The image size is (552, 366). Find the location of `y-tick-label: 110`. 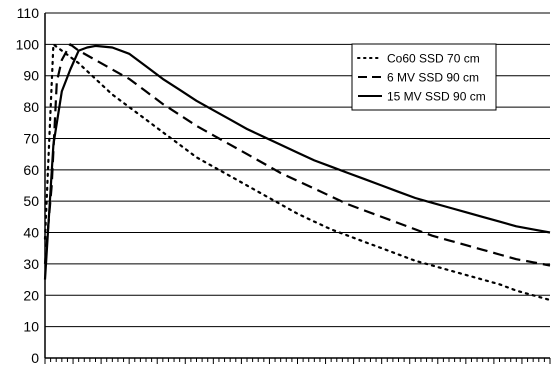

y-tick-label: 110 is located at coordinates (28, 13).